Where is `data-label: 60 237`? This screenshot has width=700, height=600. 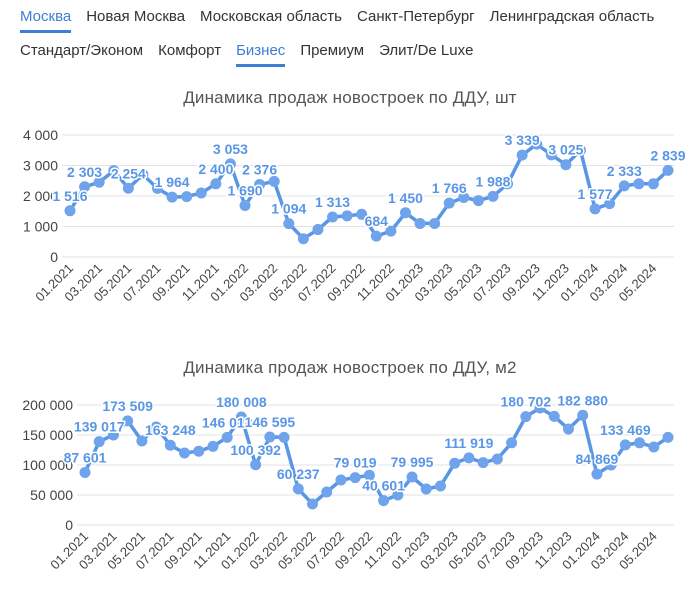
data-label: 60 237 is located at coordinates (298, 474).